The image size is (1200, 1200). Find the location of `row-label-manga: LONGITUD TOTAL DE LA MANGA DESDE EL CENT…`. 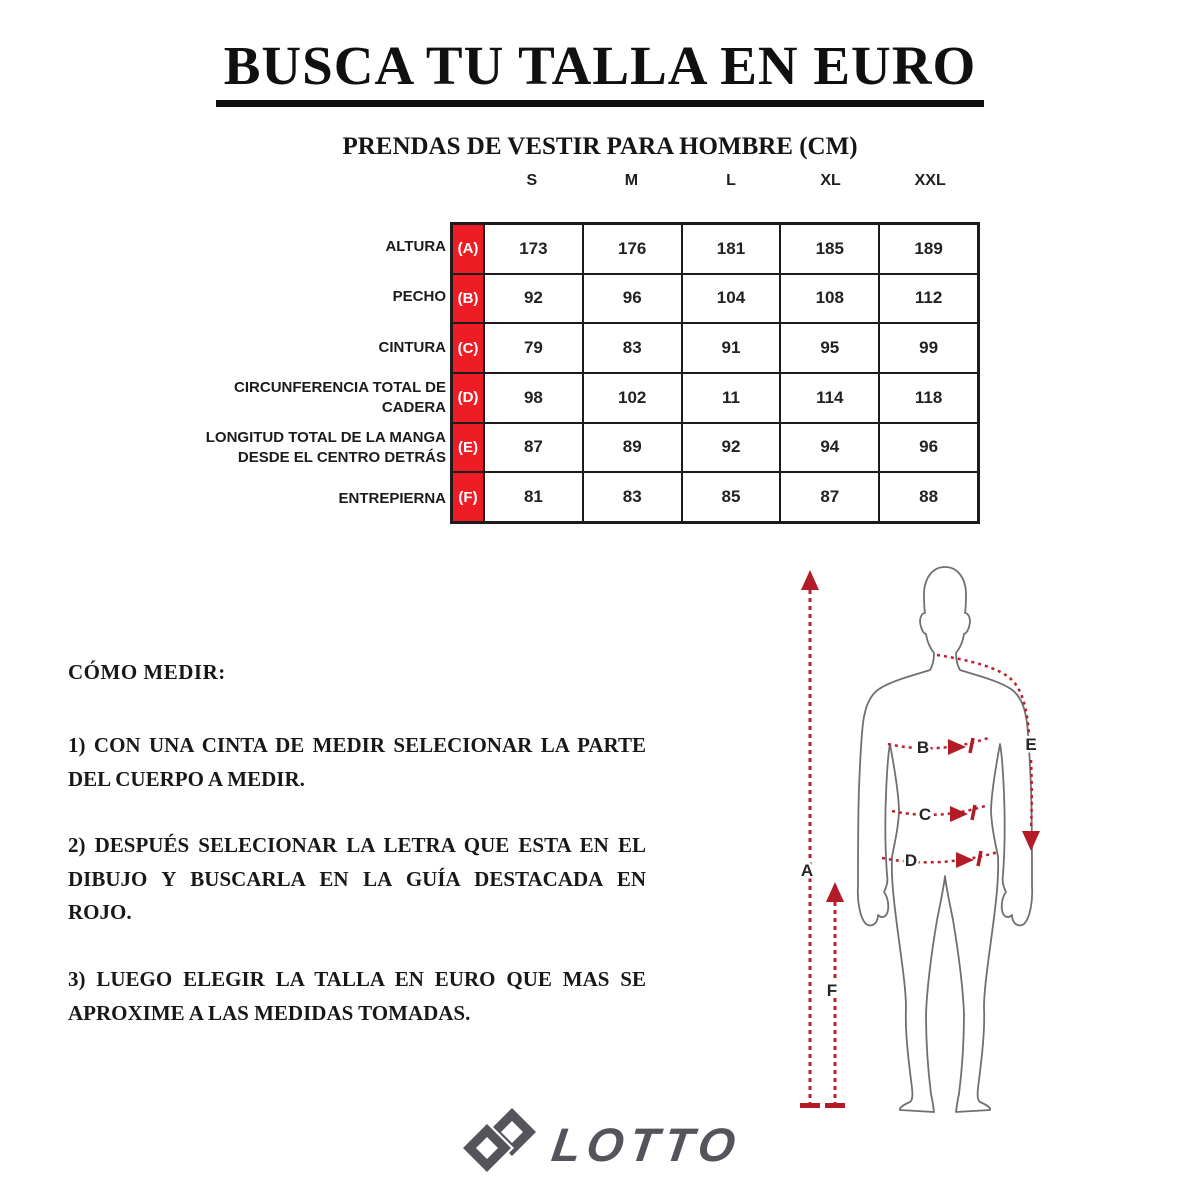

row-label-manga: LONGITUD TOTAL DE LA MANGA DESDE EL CENT… is located at coordinates (325, 448).